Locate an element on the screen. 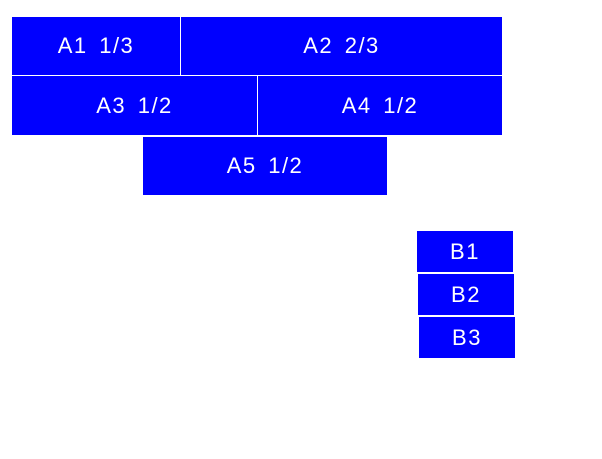 The height and width of the screenshot is (459, 602). box-b3: B3 is located at coordinates (467, 337).